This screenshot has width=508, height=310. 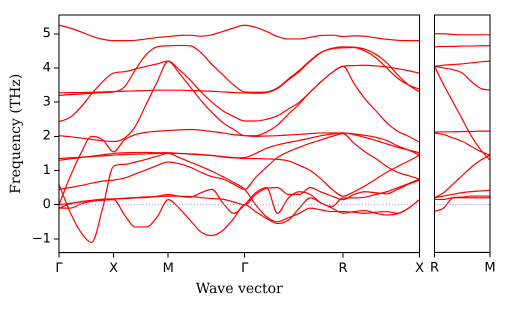 What do you see at coordinates (46, 170) in the screenshot?
I see `y-tick-label: 1` at bounding box center [46, 170].